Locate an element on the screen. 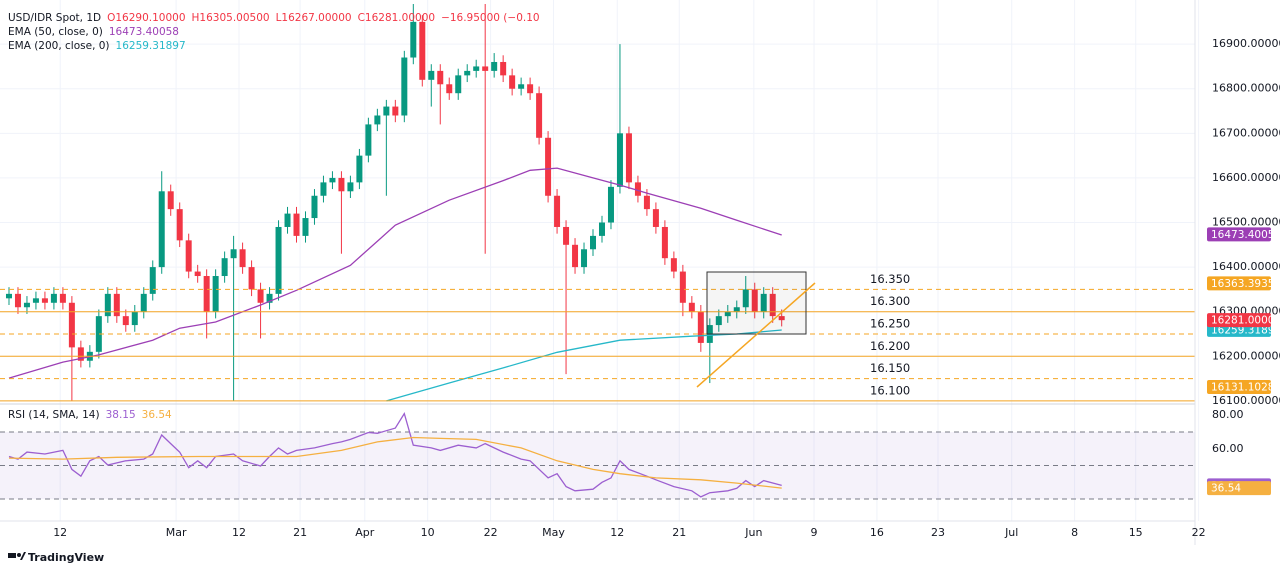 The image size is (1280, 572). x-tick-label: 9 is located at coordinates (814, 532).